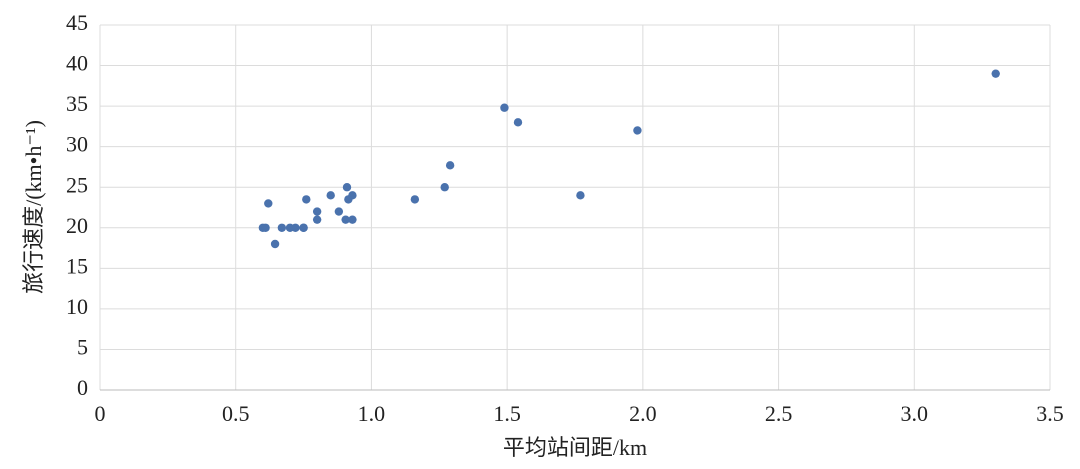 The image size is (1080, 469). What do you see at coordinates (77, 63) in the screenshot?
I see `y-tick-label: 40` at bounding box center [77, 63].